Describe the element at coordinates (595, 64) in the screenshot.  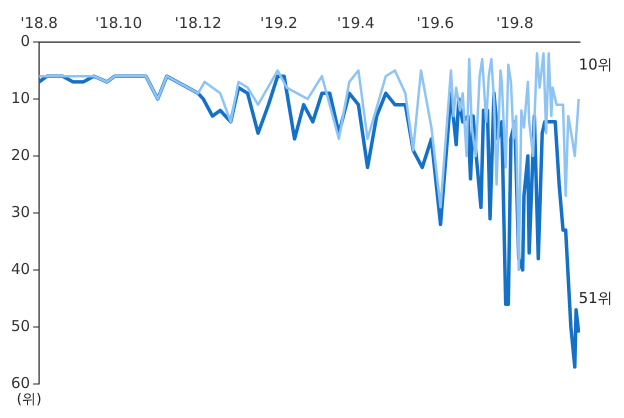
I see `annotation: 10위` at that location.